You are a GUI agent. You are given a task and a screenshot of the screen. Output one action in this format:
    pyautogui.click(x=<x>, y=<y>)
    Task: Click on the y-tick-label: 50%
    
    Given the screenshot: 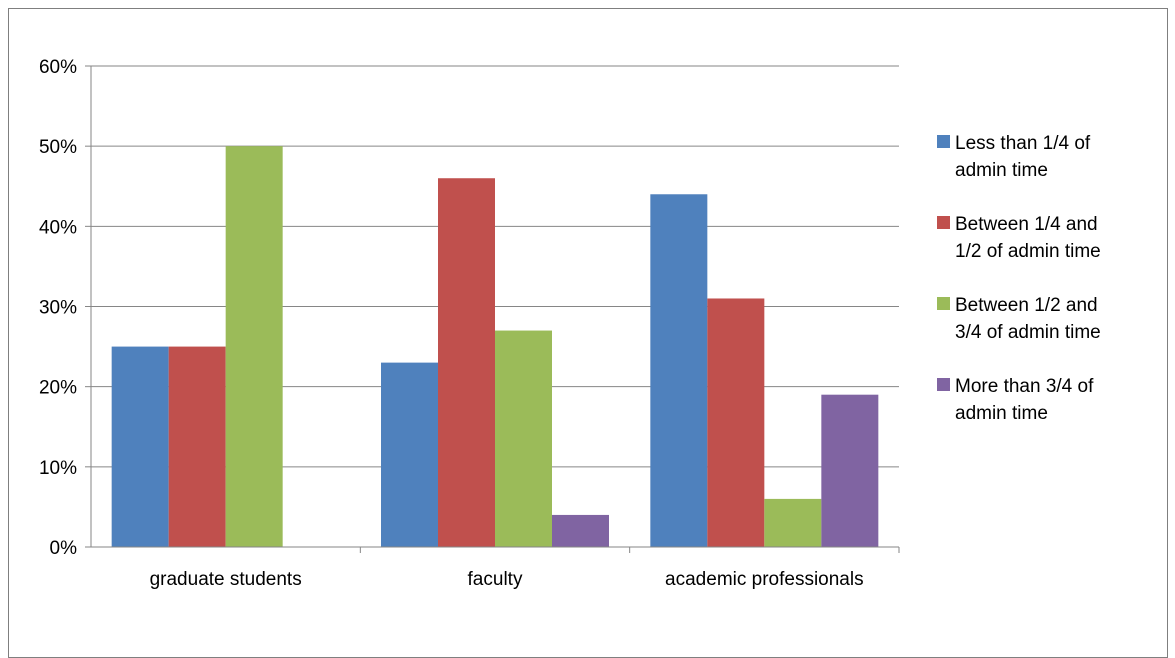 What is the action you would take?
    pyautogui.click(x=58, y=147)
    